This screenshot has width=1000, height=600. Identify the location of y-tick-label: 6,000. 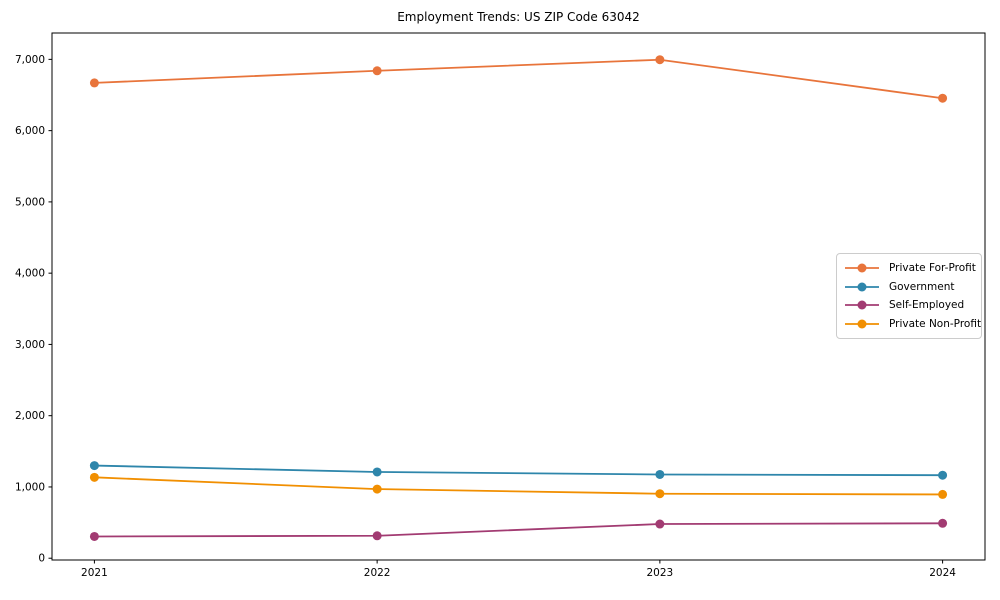
(30, 131).